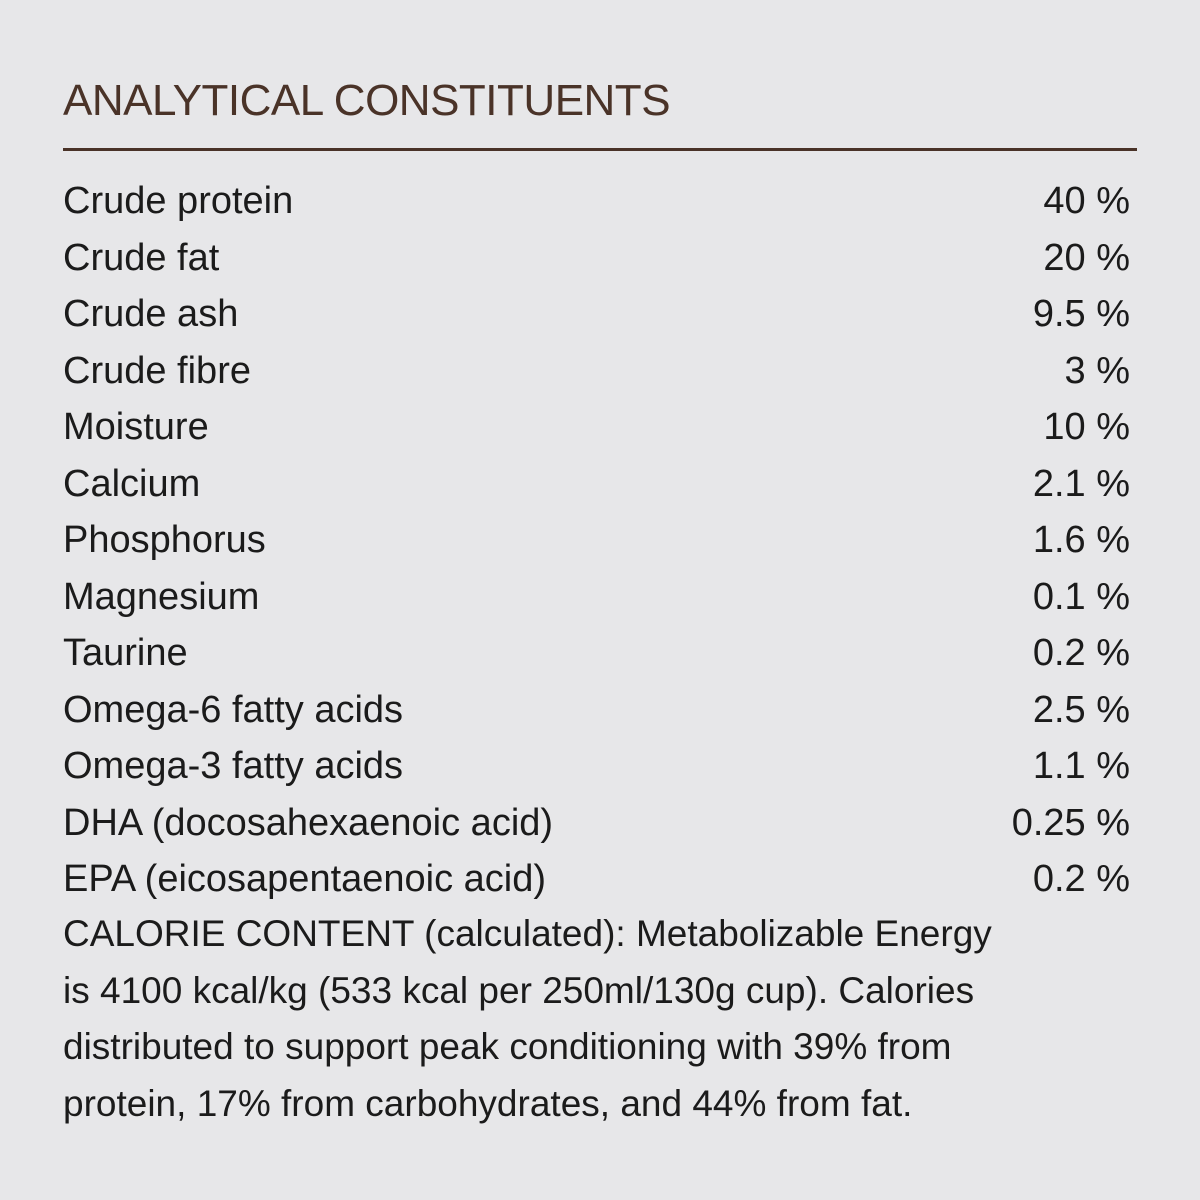 Image resolution: width=1200 pixels, height=1200 pixels. What do you see at coordinates (367, 100) in the screenshot?
I see `section-title: ANALYTICAL CONSTITUENTS` at bounding box center [367, 100].